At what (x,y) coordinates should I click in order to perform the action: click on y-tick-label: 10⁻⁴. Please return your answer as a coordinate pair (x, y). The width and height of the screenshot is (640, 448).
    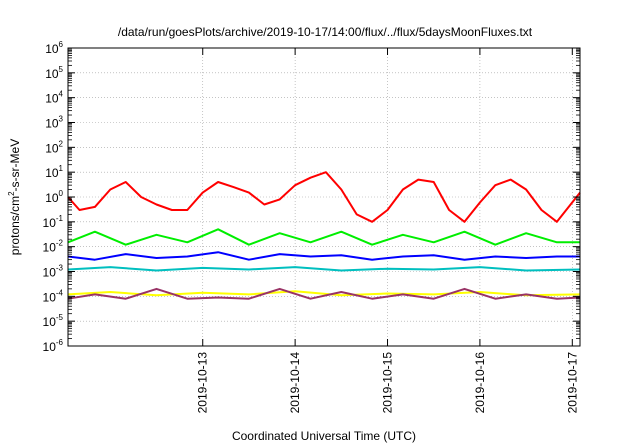
    Looking at the image, I should click on (53, 296).